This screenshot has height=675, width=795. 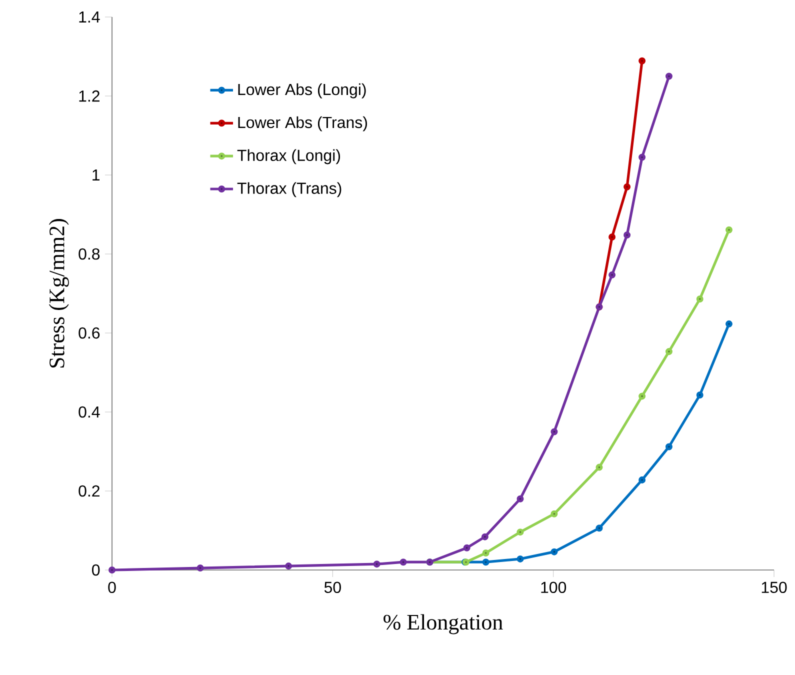 I want to click on x-axis-title: % Elongation, so click(x=443, y=624).